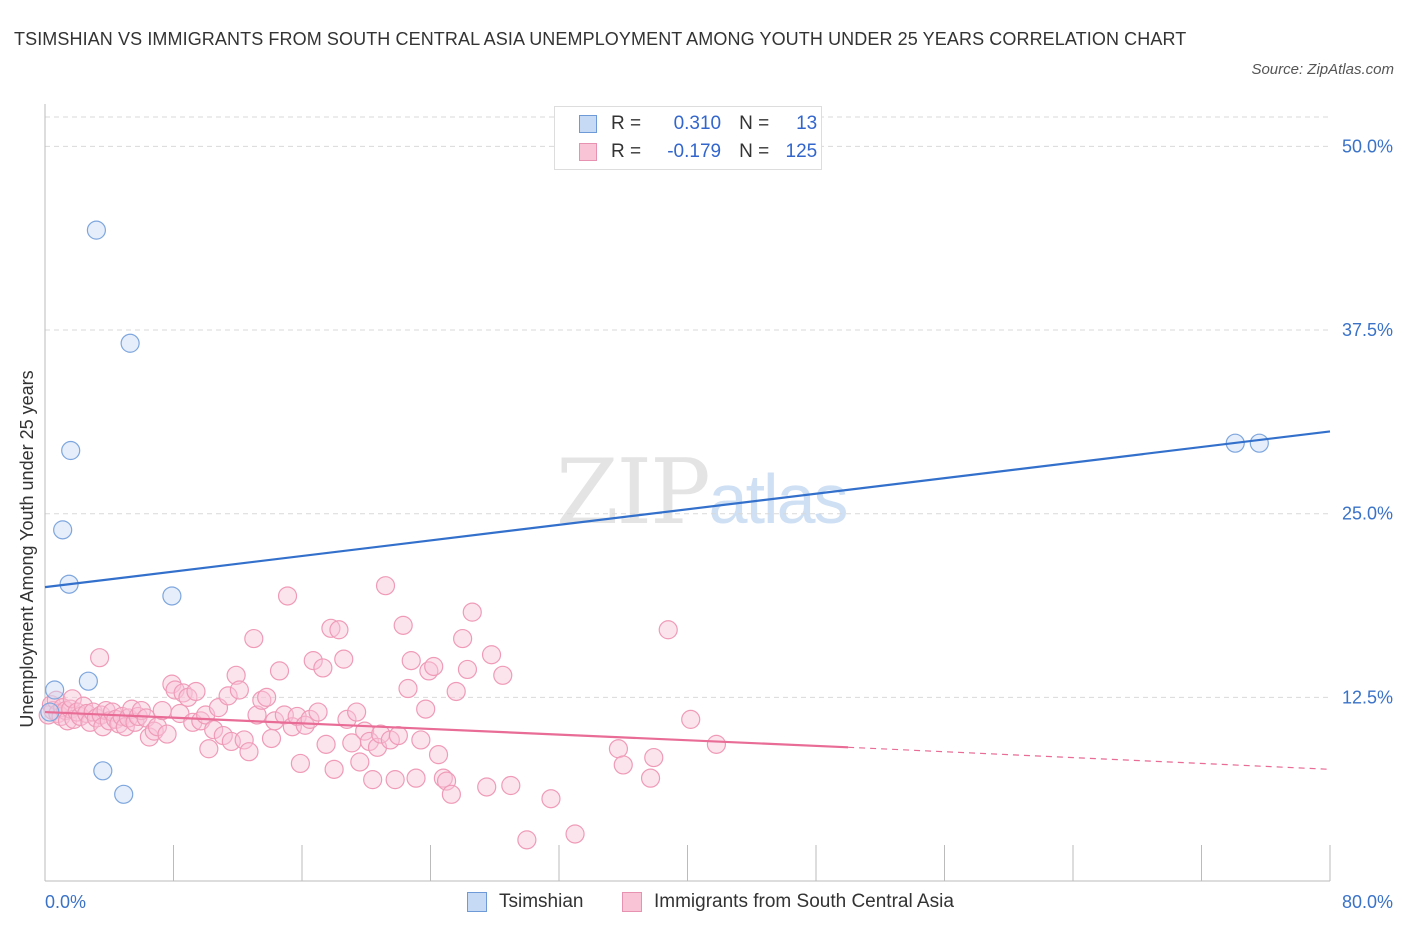  What do you see at coordinates (694, 151) in the screenshot?
I see `legend-r-value: -0.179` at bounding box center [694, 151].